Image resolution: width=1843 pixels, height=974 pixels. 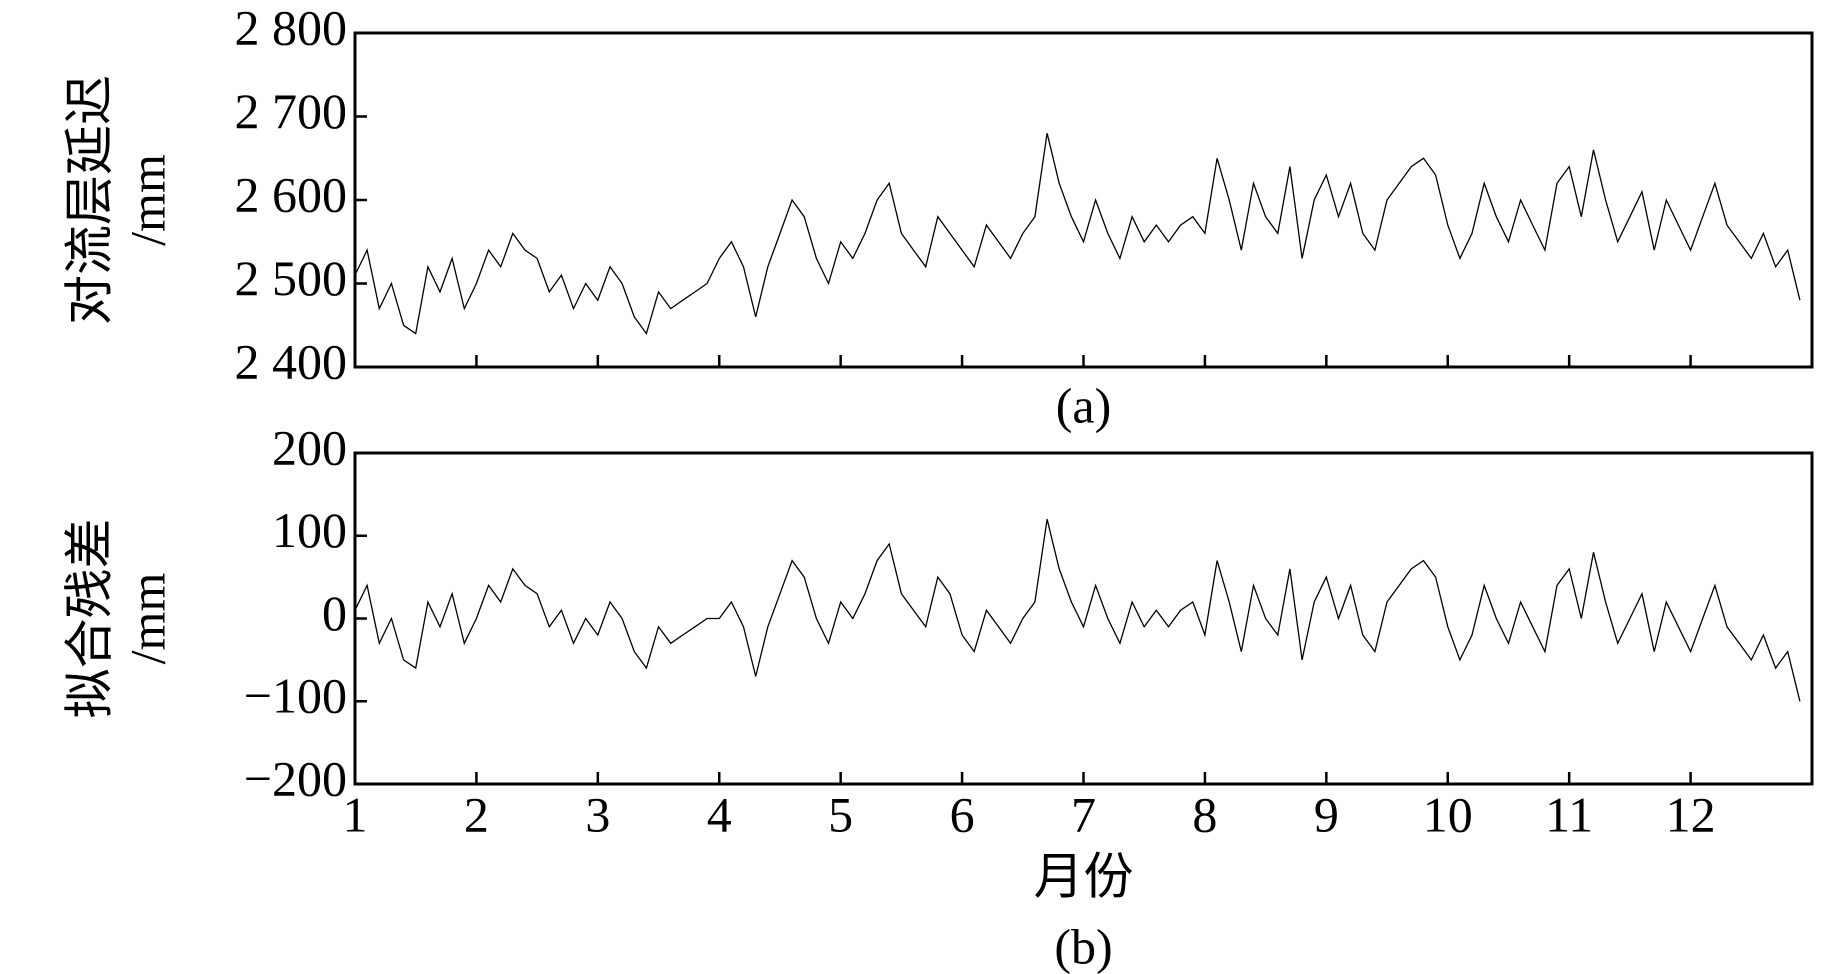 I want to click on x-tick-label: 6, so click(x=962, y=814).